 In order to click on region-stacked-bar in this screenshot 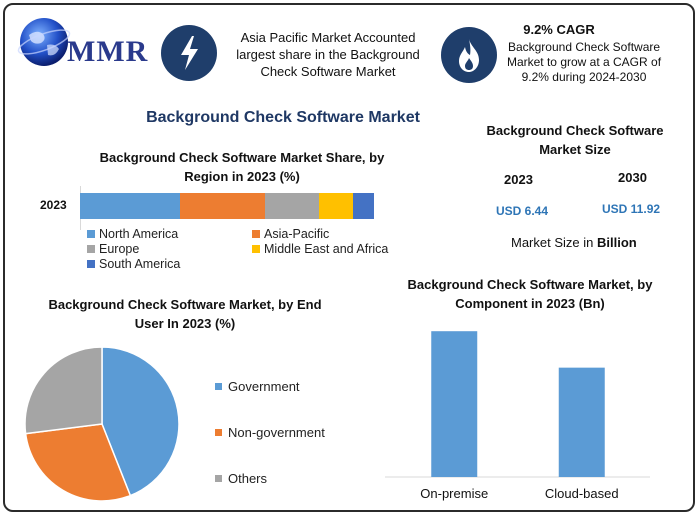, I will do `click(227, 206)`.